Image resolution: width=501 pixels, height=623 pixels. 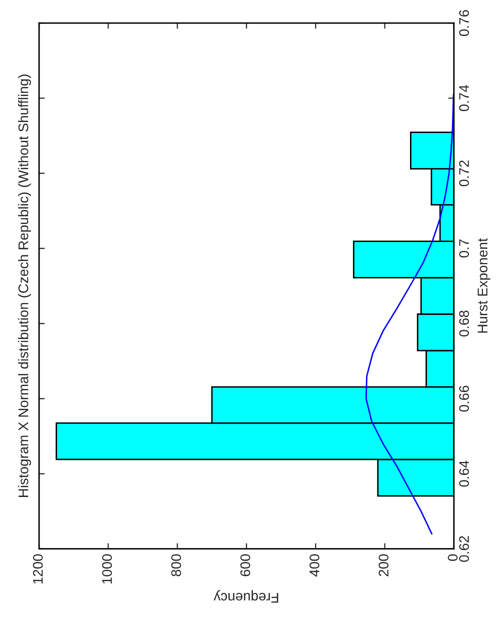 What do you see at coordinates (107, 569) in the screenshot?
I see `x-tick-label: 1000` at bounding box center [107, 569].